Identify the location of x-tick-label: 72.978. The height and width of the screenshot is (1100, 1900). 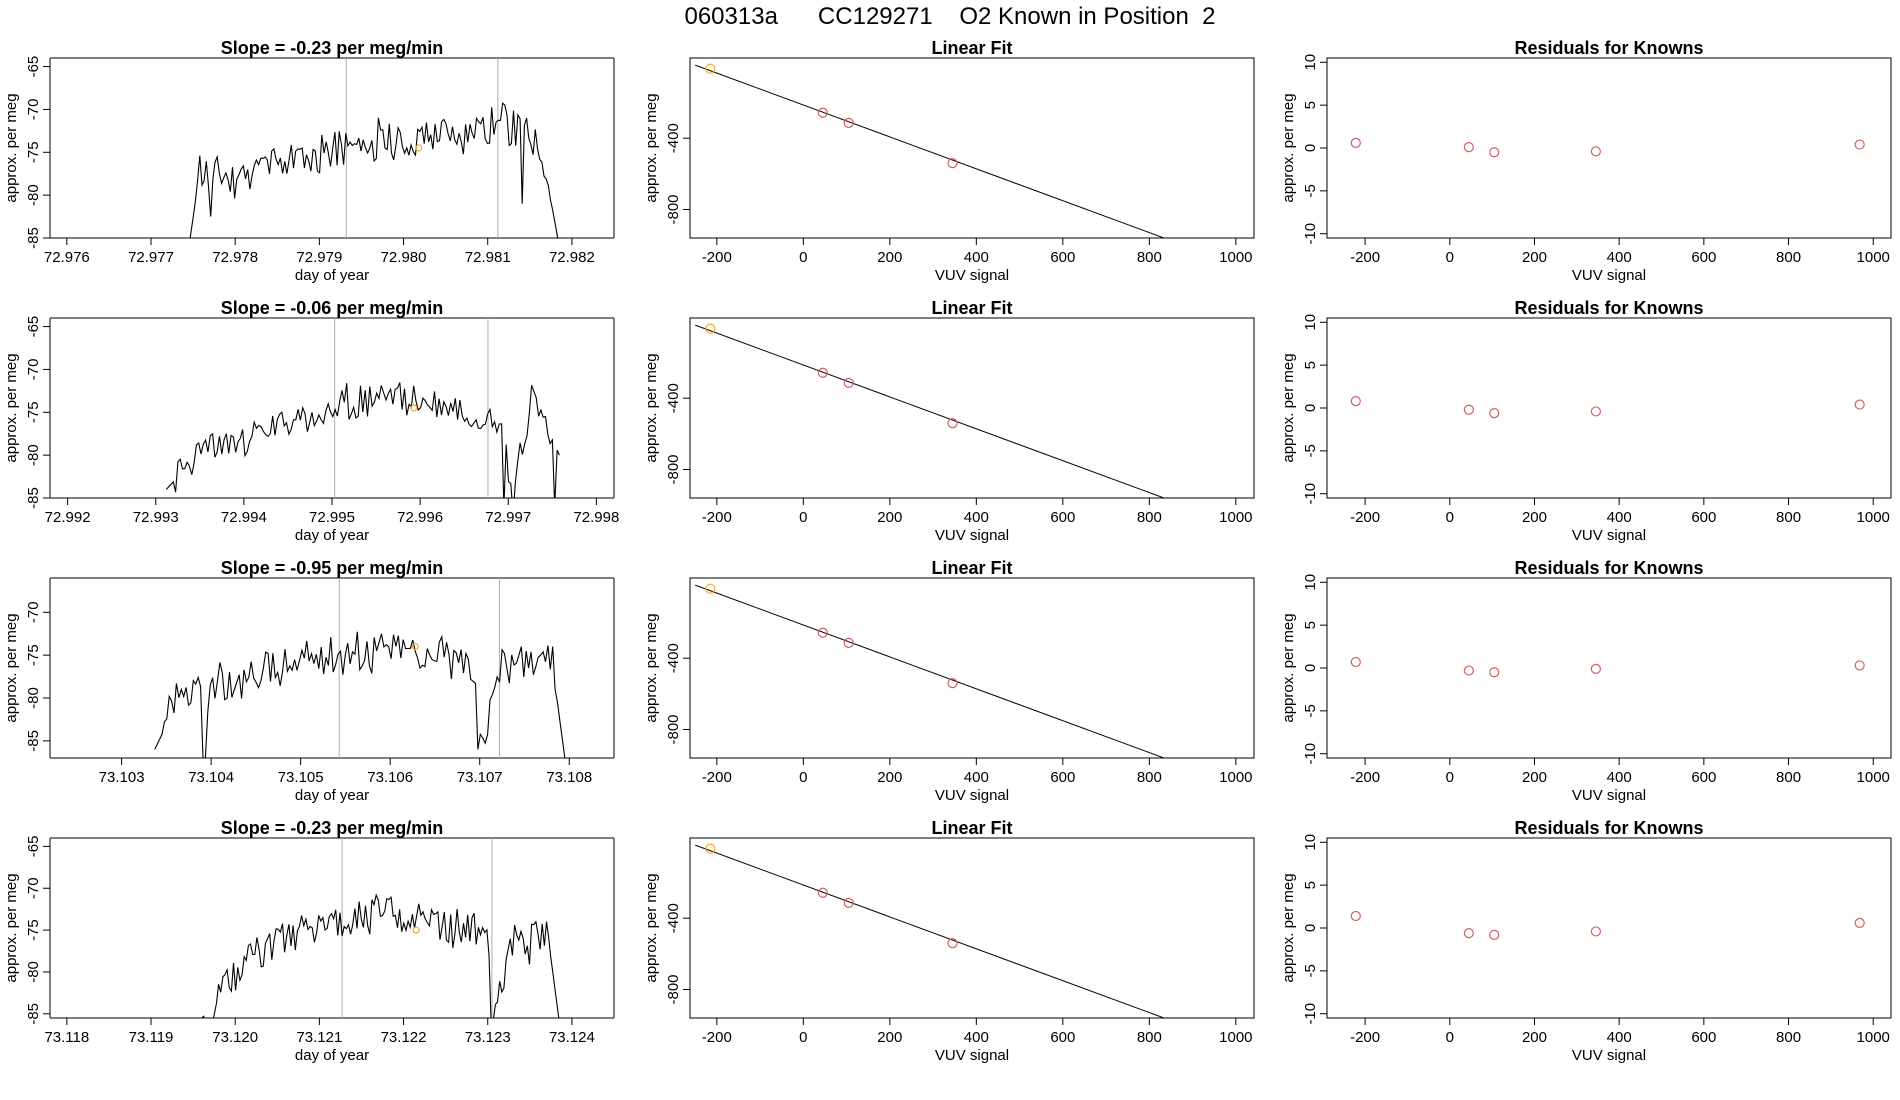
(235, 257).